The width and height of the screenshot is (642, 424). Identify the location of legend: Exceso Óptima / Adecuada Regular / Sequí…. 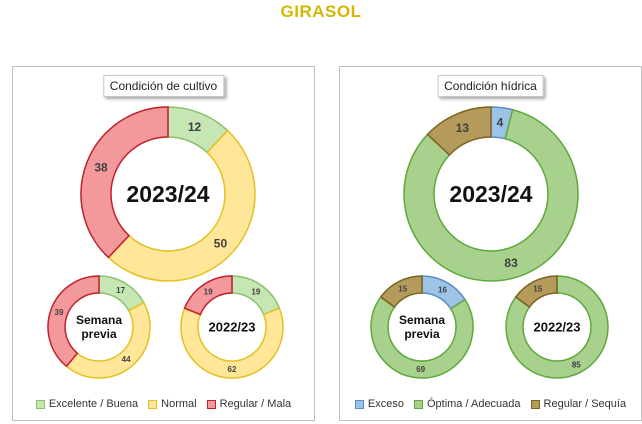
(490, 404).